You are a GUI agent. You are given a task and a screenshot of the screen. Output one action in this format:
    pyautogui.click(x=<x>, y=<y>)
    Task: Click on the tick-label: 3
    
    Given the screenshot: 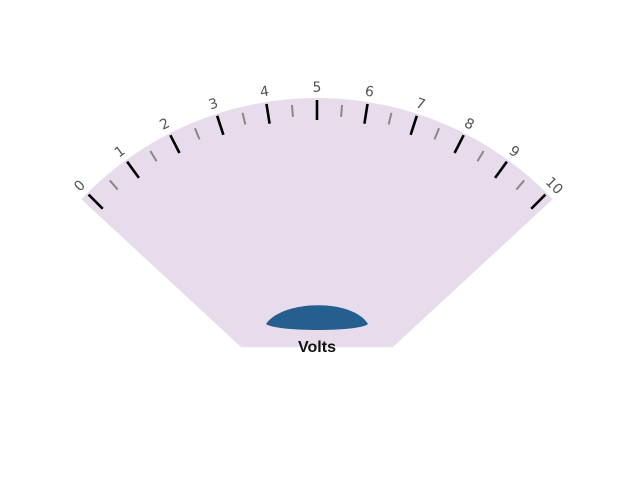 What is the action you would take?
    pyautogui.click(x=213, y=104)
    